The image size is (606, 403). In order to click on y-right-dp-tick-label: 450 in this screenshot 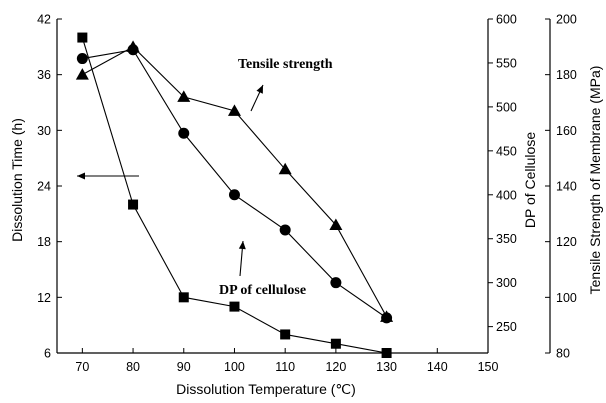, I will do `click(506, 151)`.